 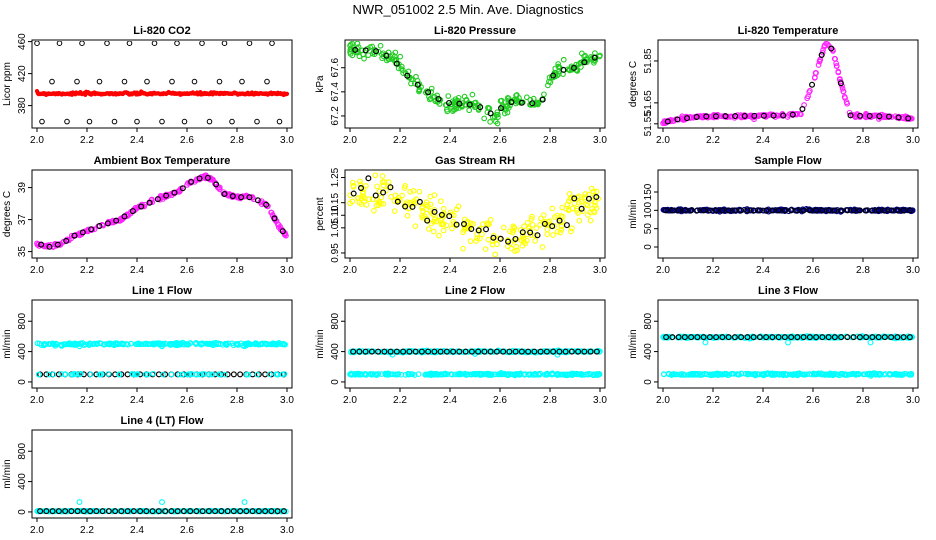 What do you see at coordinates (320, 214) in the screenshot?
I see `y-axis-label: percent` at bounding box center [320, 214].